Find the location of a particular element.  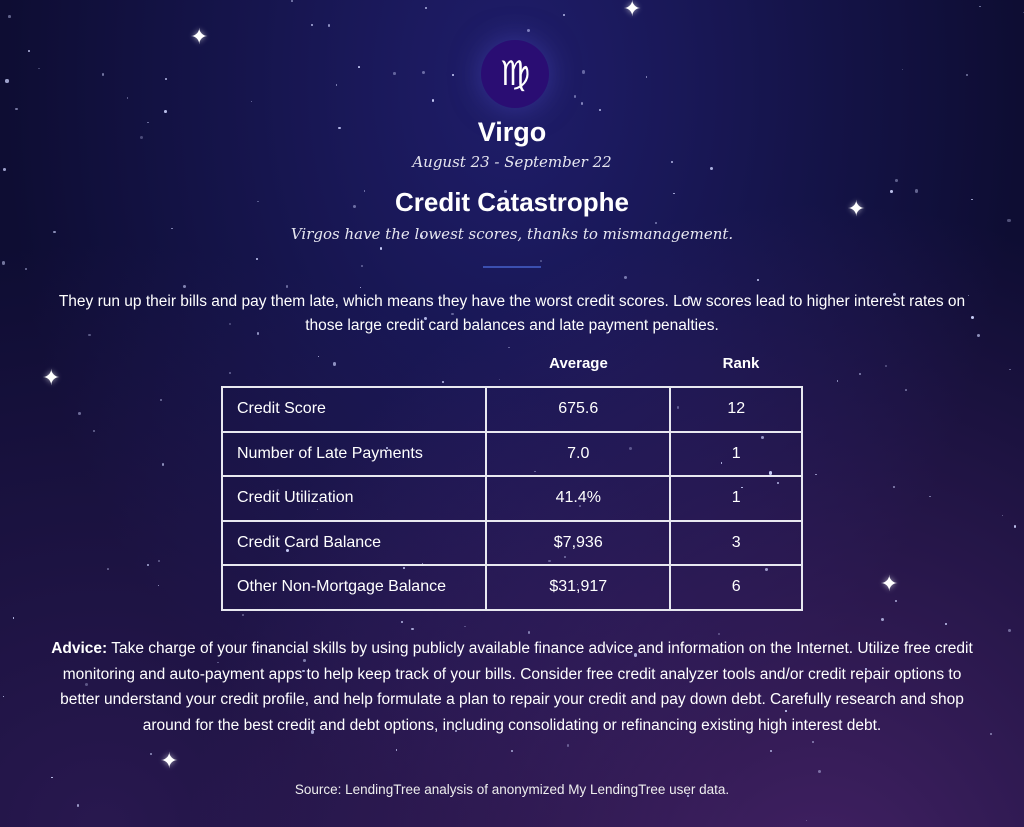

divider is located at coordinates (512, 267).